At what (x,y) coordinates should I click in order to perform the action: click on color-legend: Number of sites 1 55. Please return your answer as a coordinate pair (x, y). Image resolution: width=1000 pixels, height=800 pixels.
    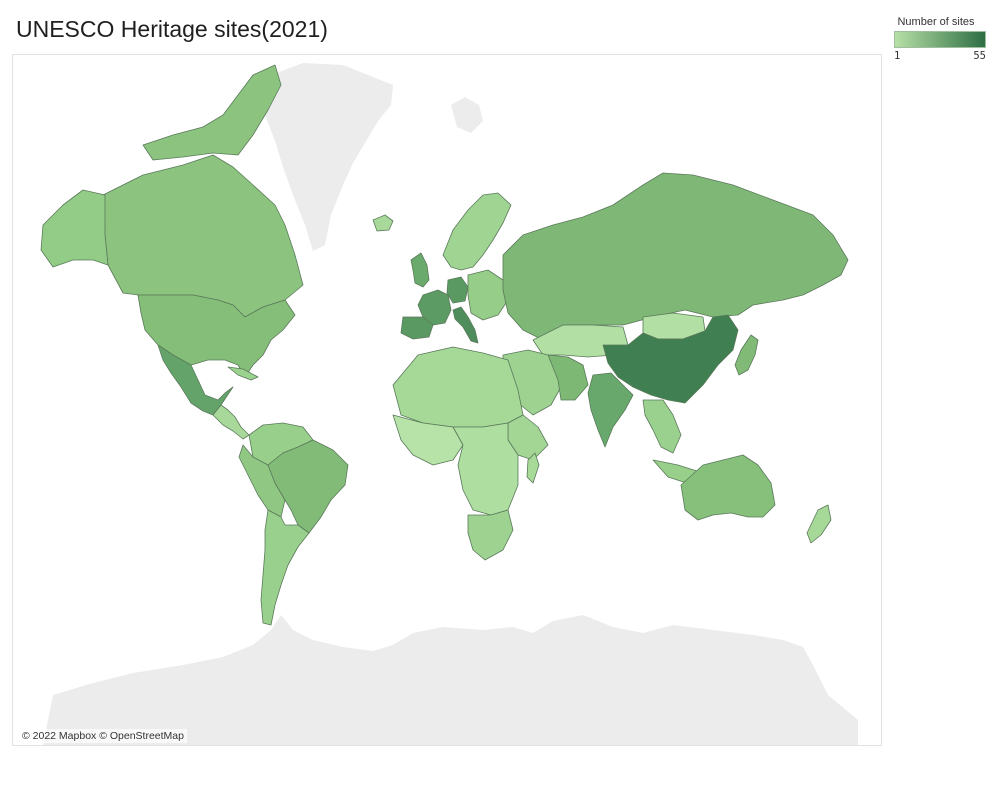
    Looking at the image, I should click on (938, 39).